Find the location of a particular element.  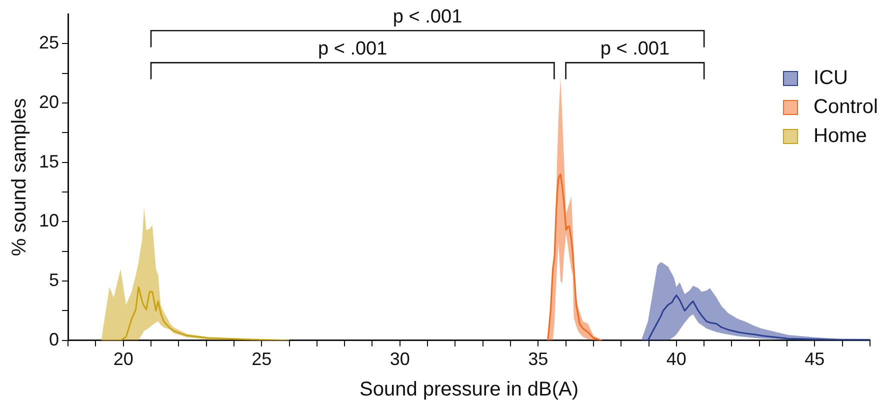

y-tick-label: 15 is located at coordinates (49, 161).